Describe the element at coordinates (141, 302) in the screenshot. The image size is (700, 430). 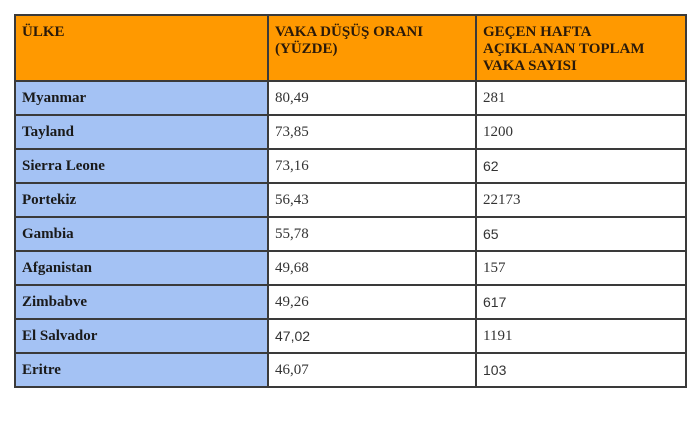
I see `country-cell: Zimbabve` at that location.